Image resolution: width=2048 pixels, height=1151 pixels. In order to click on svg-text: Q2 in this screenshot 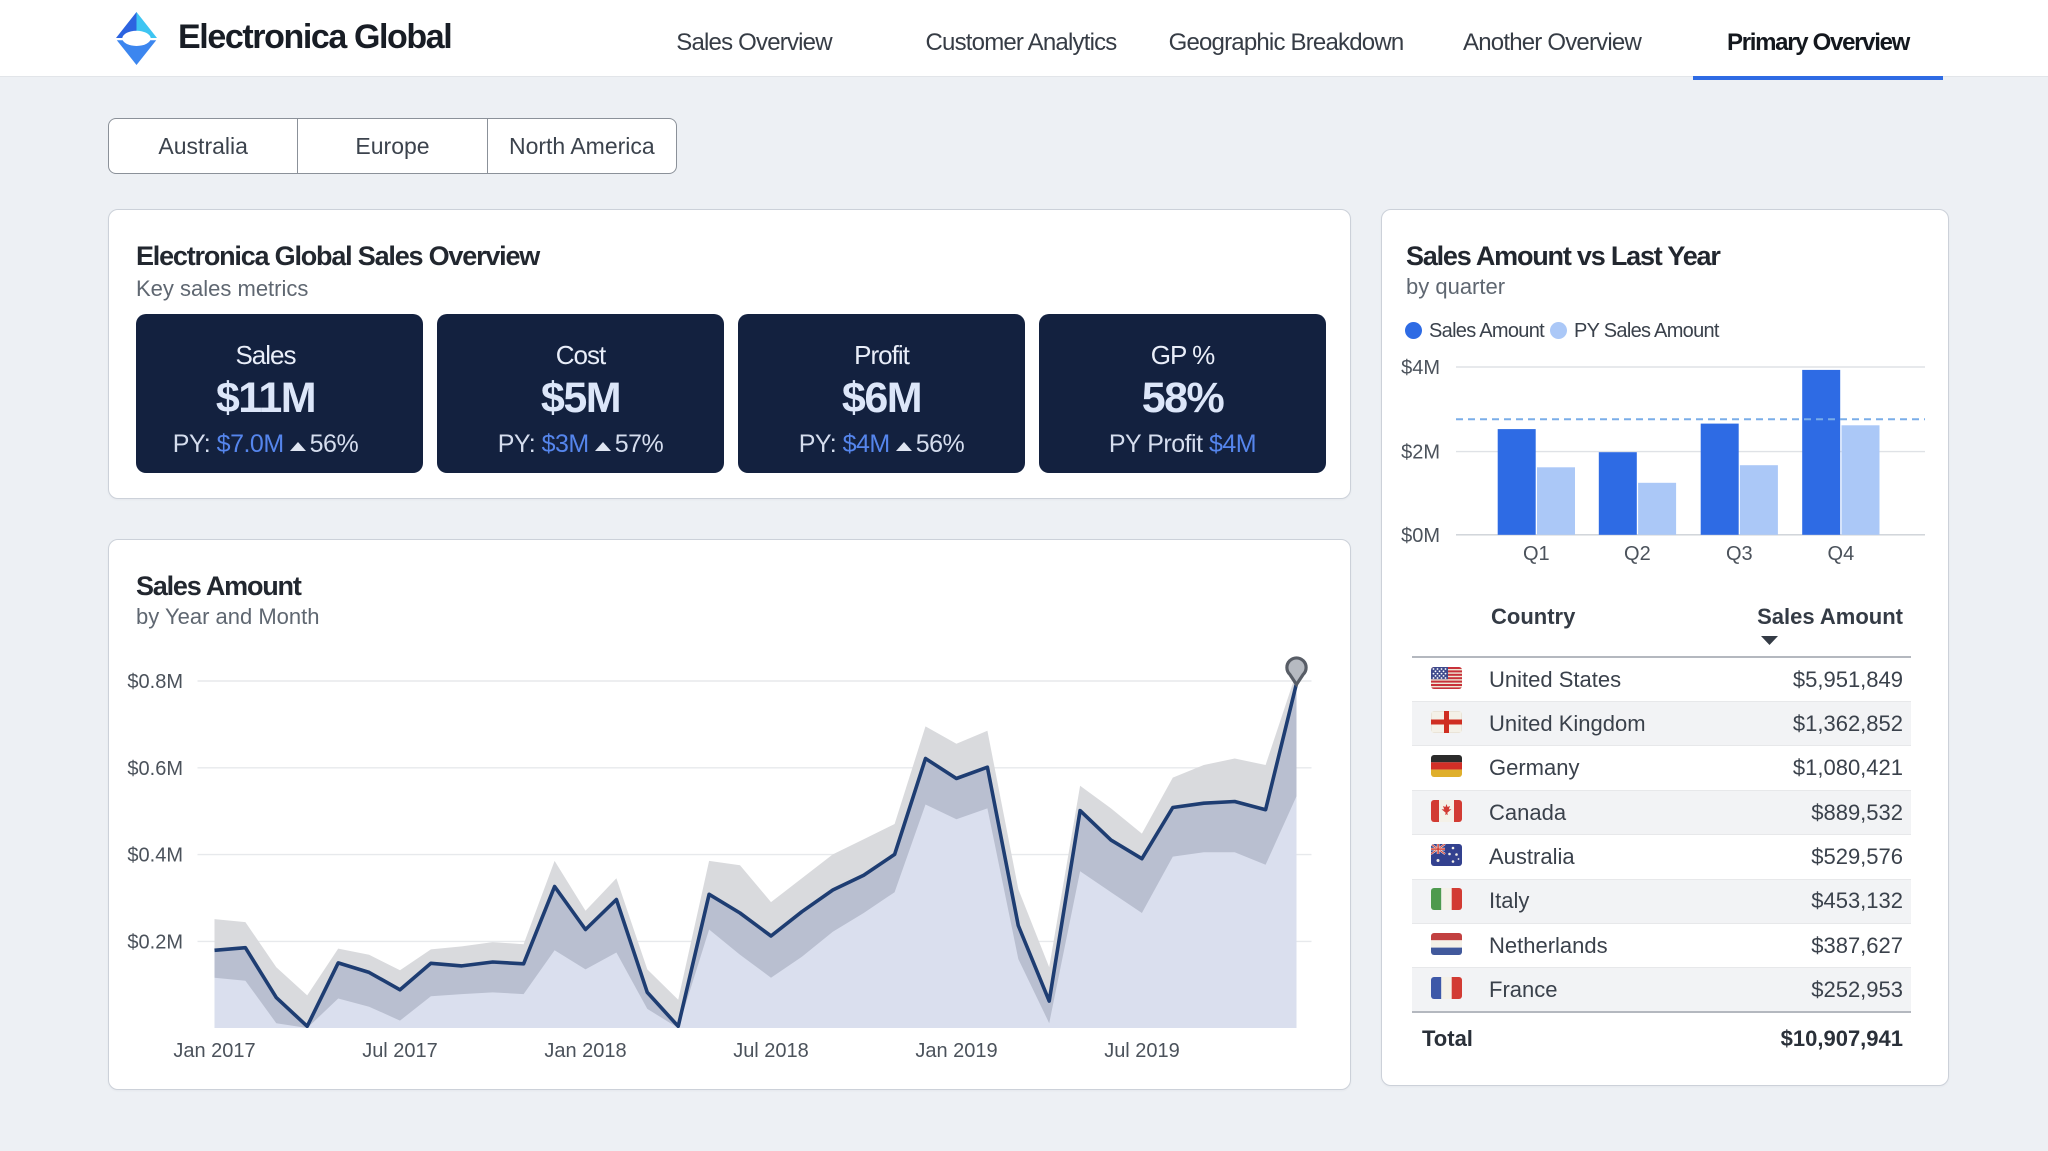, I will do `click(1637, 554)`.